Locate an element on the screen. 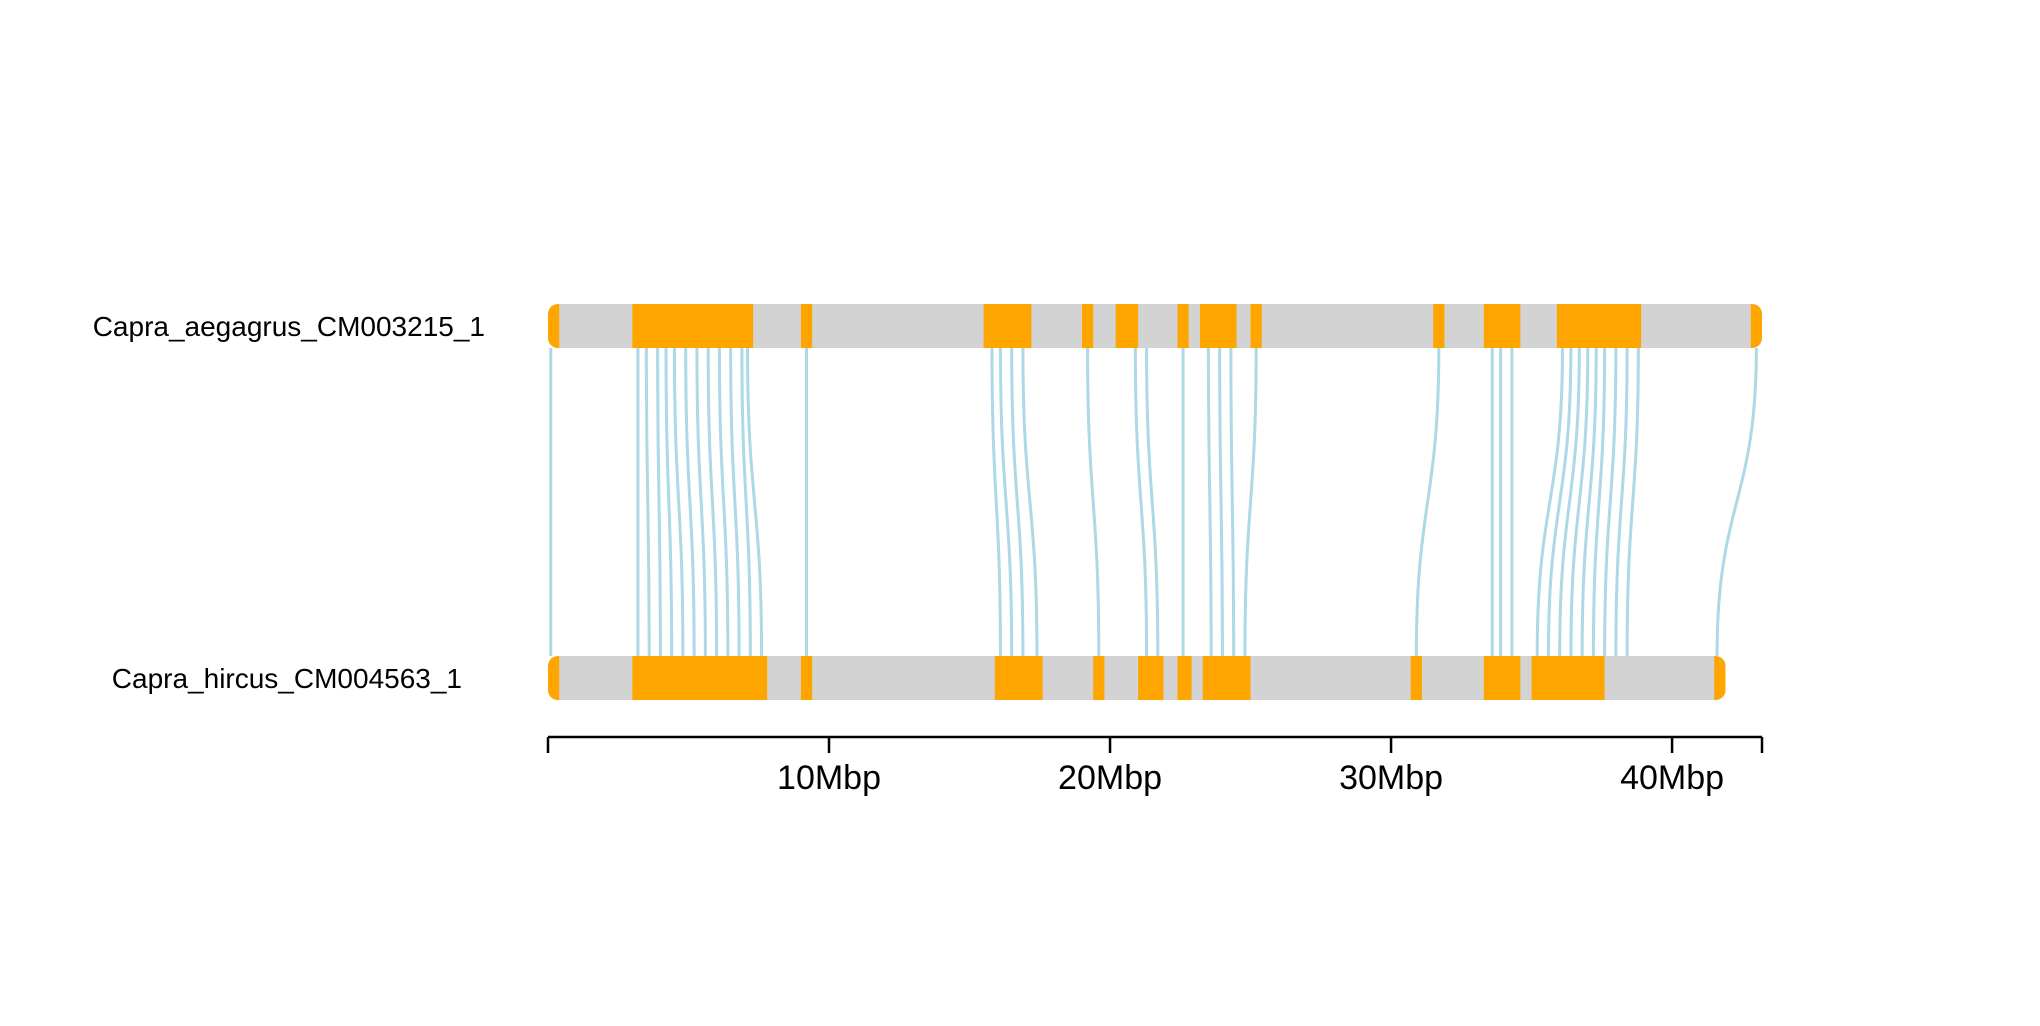 Image resolution: width=2040 pixels, height=1026 pixels. tick-label-1: 10Mbp is located at coordinates (829, 778).